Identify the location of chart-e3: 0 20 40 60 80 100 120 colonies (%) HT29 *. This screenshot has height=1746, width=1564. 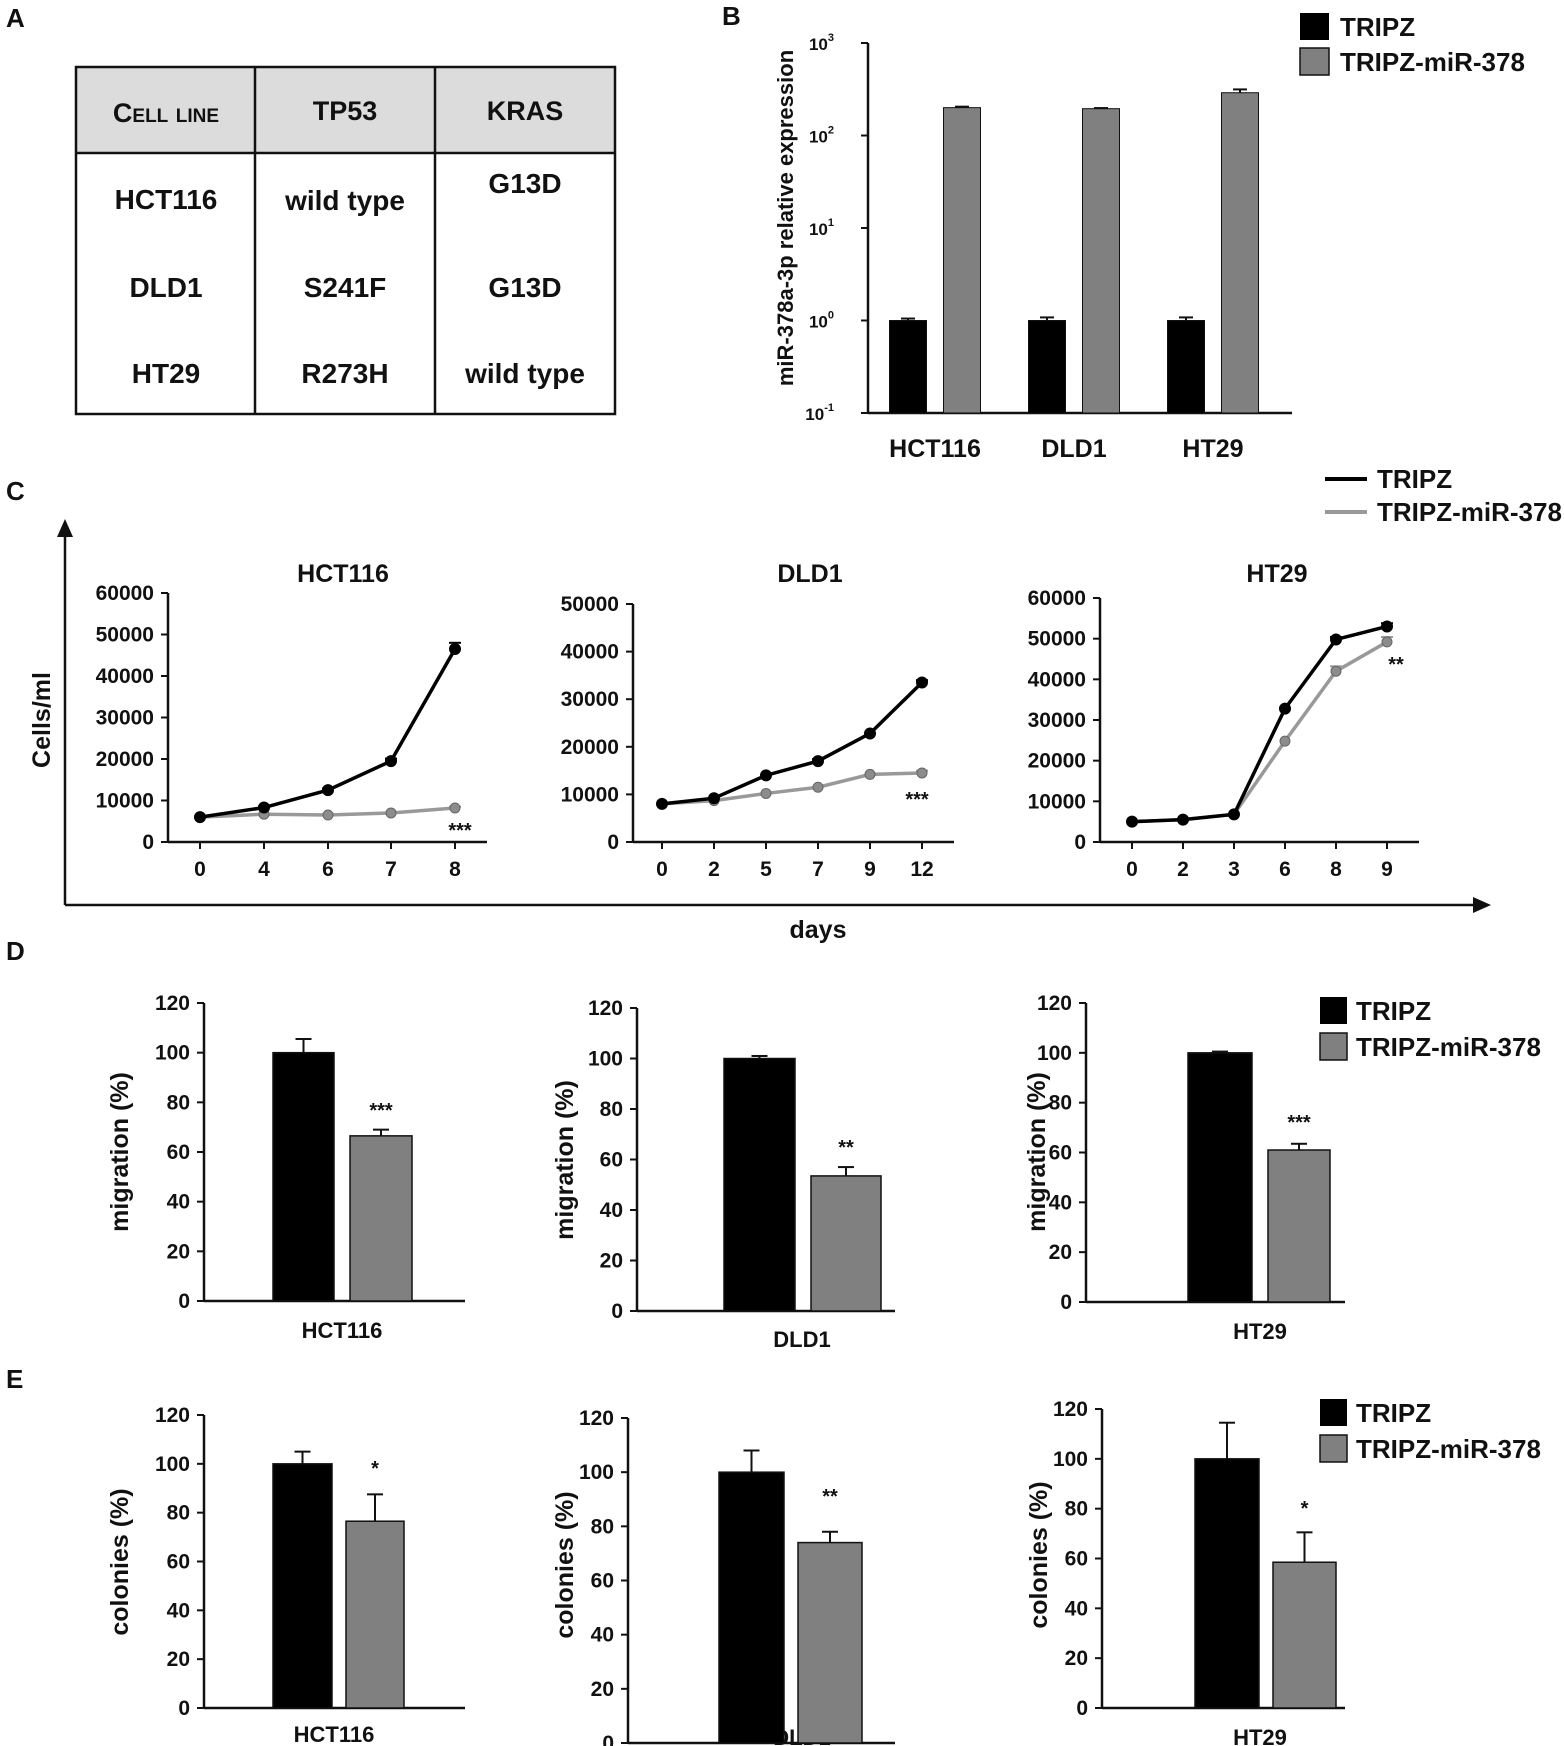
(1185, 1572).